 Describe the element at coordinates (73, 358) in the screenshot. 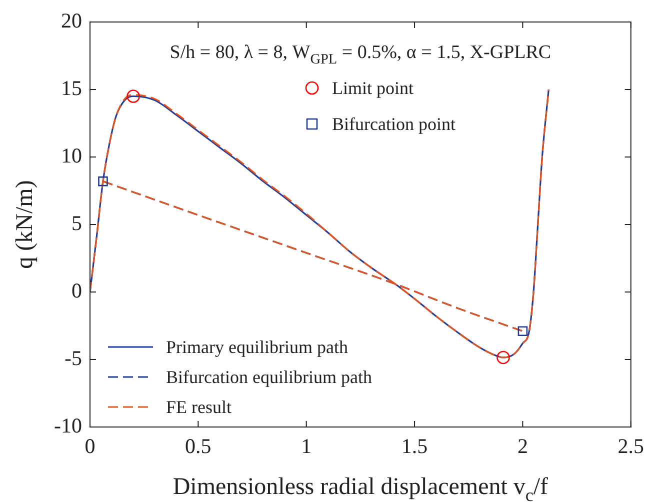

I see `y-tick-label: -5` at that location.